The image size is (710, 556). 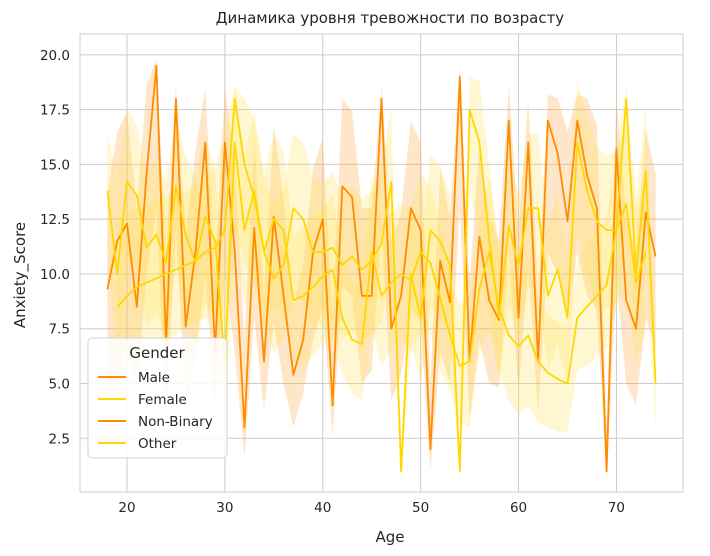 I want to click on y-tick-label: 5.0, so click(x=59, y=385).